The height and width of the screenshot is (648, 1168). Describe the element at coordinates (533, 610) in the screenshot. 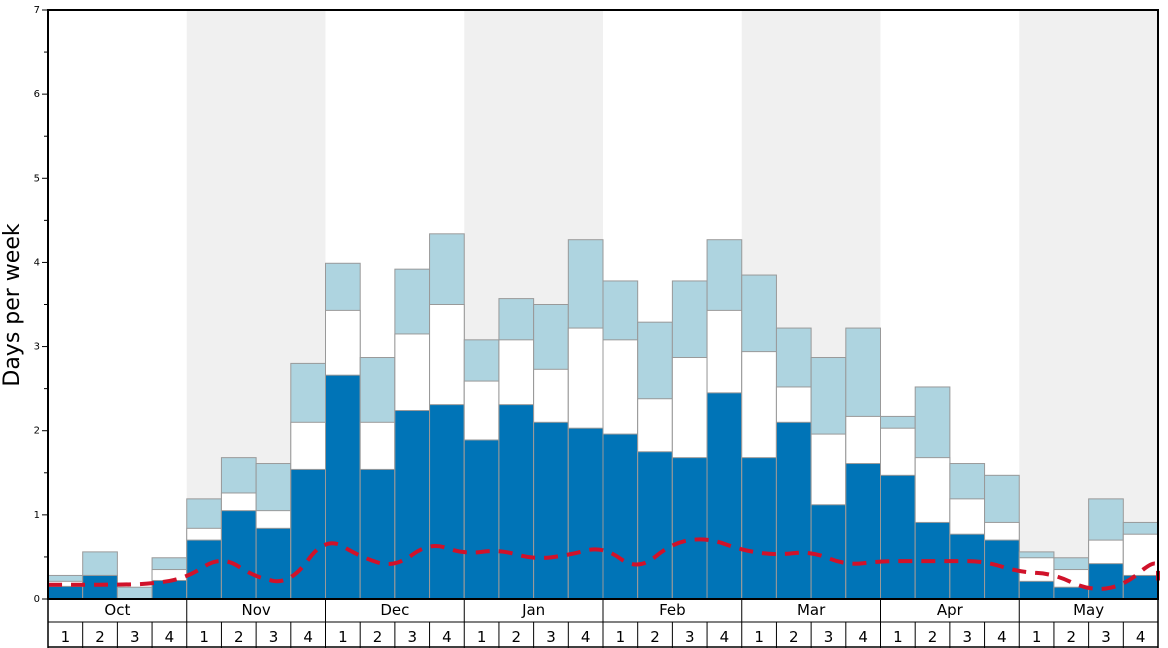

I see `month-label: Jan` at that location.